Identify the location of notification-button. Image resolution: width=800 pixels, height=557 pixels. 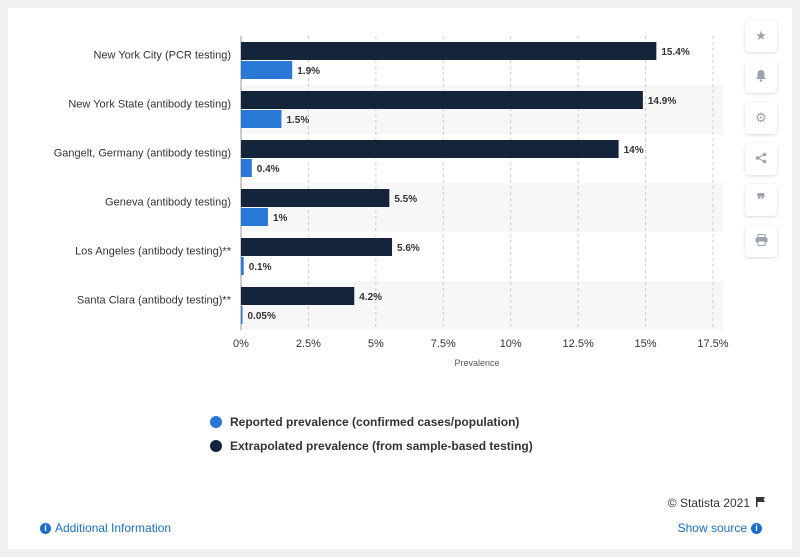
(761, 77).